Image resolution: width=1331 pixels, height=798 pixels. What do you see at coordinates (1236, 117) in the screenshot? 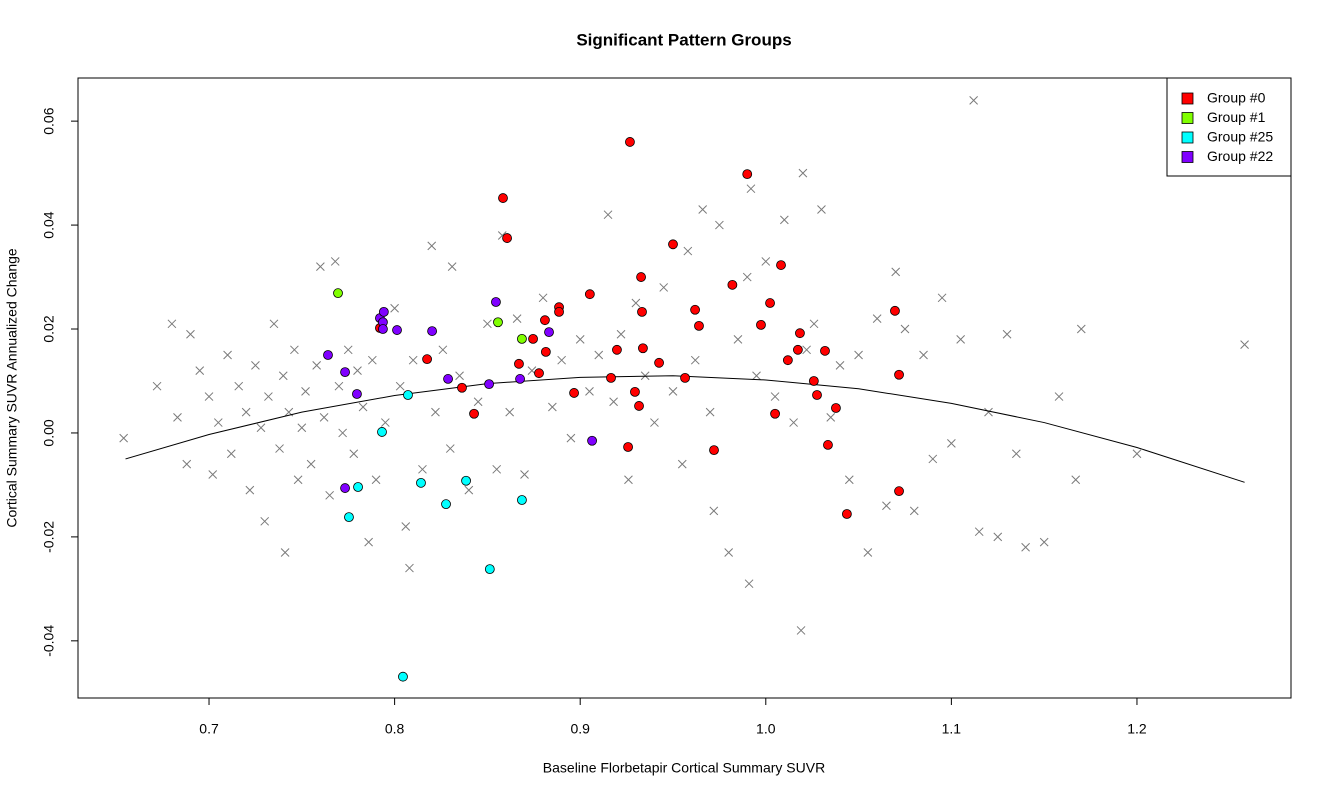
I see `legend-label: Group #1` at bounding box center [1236, 117].